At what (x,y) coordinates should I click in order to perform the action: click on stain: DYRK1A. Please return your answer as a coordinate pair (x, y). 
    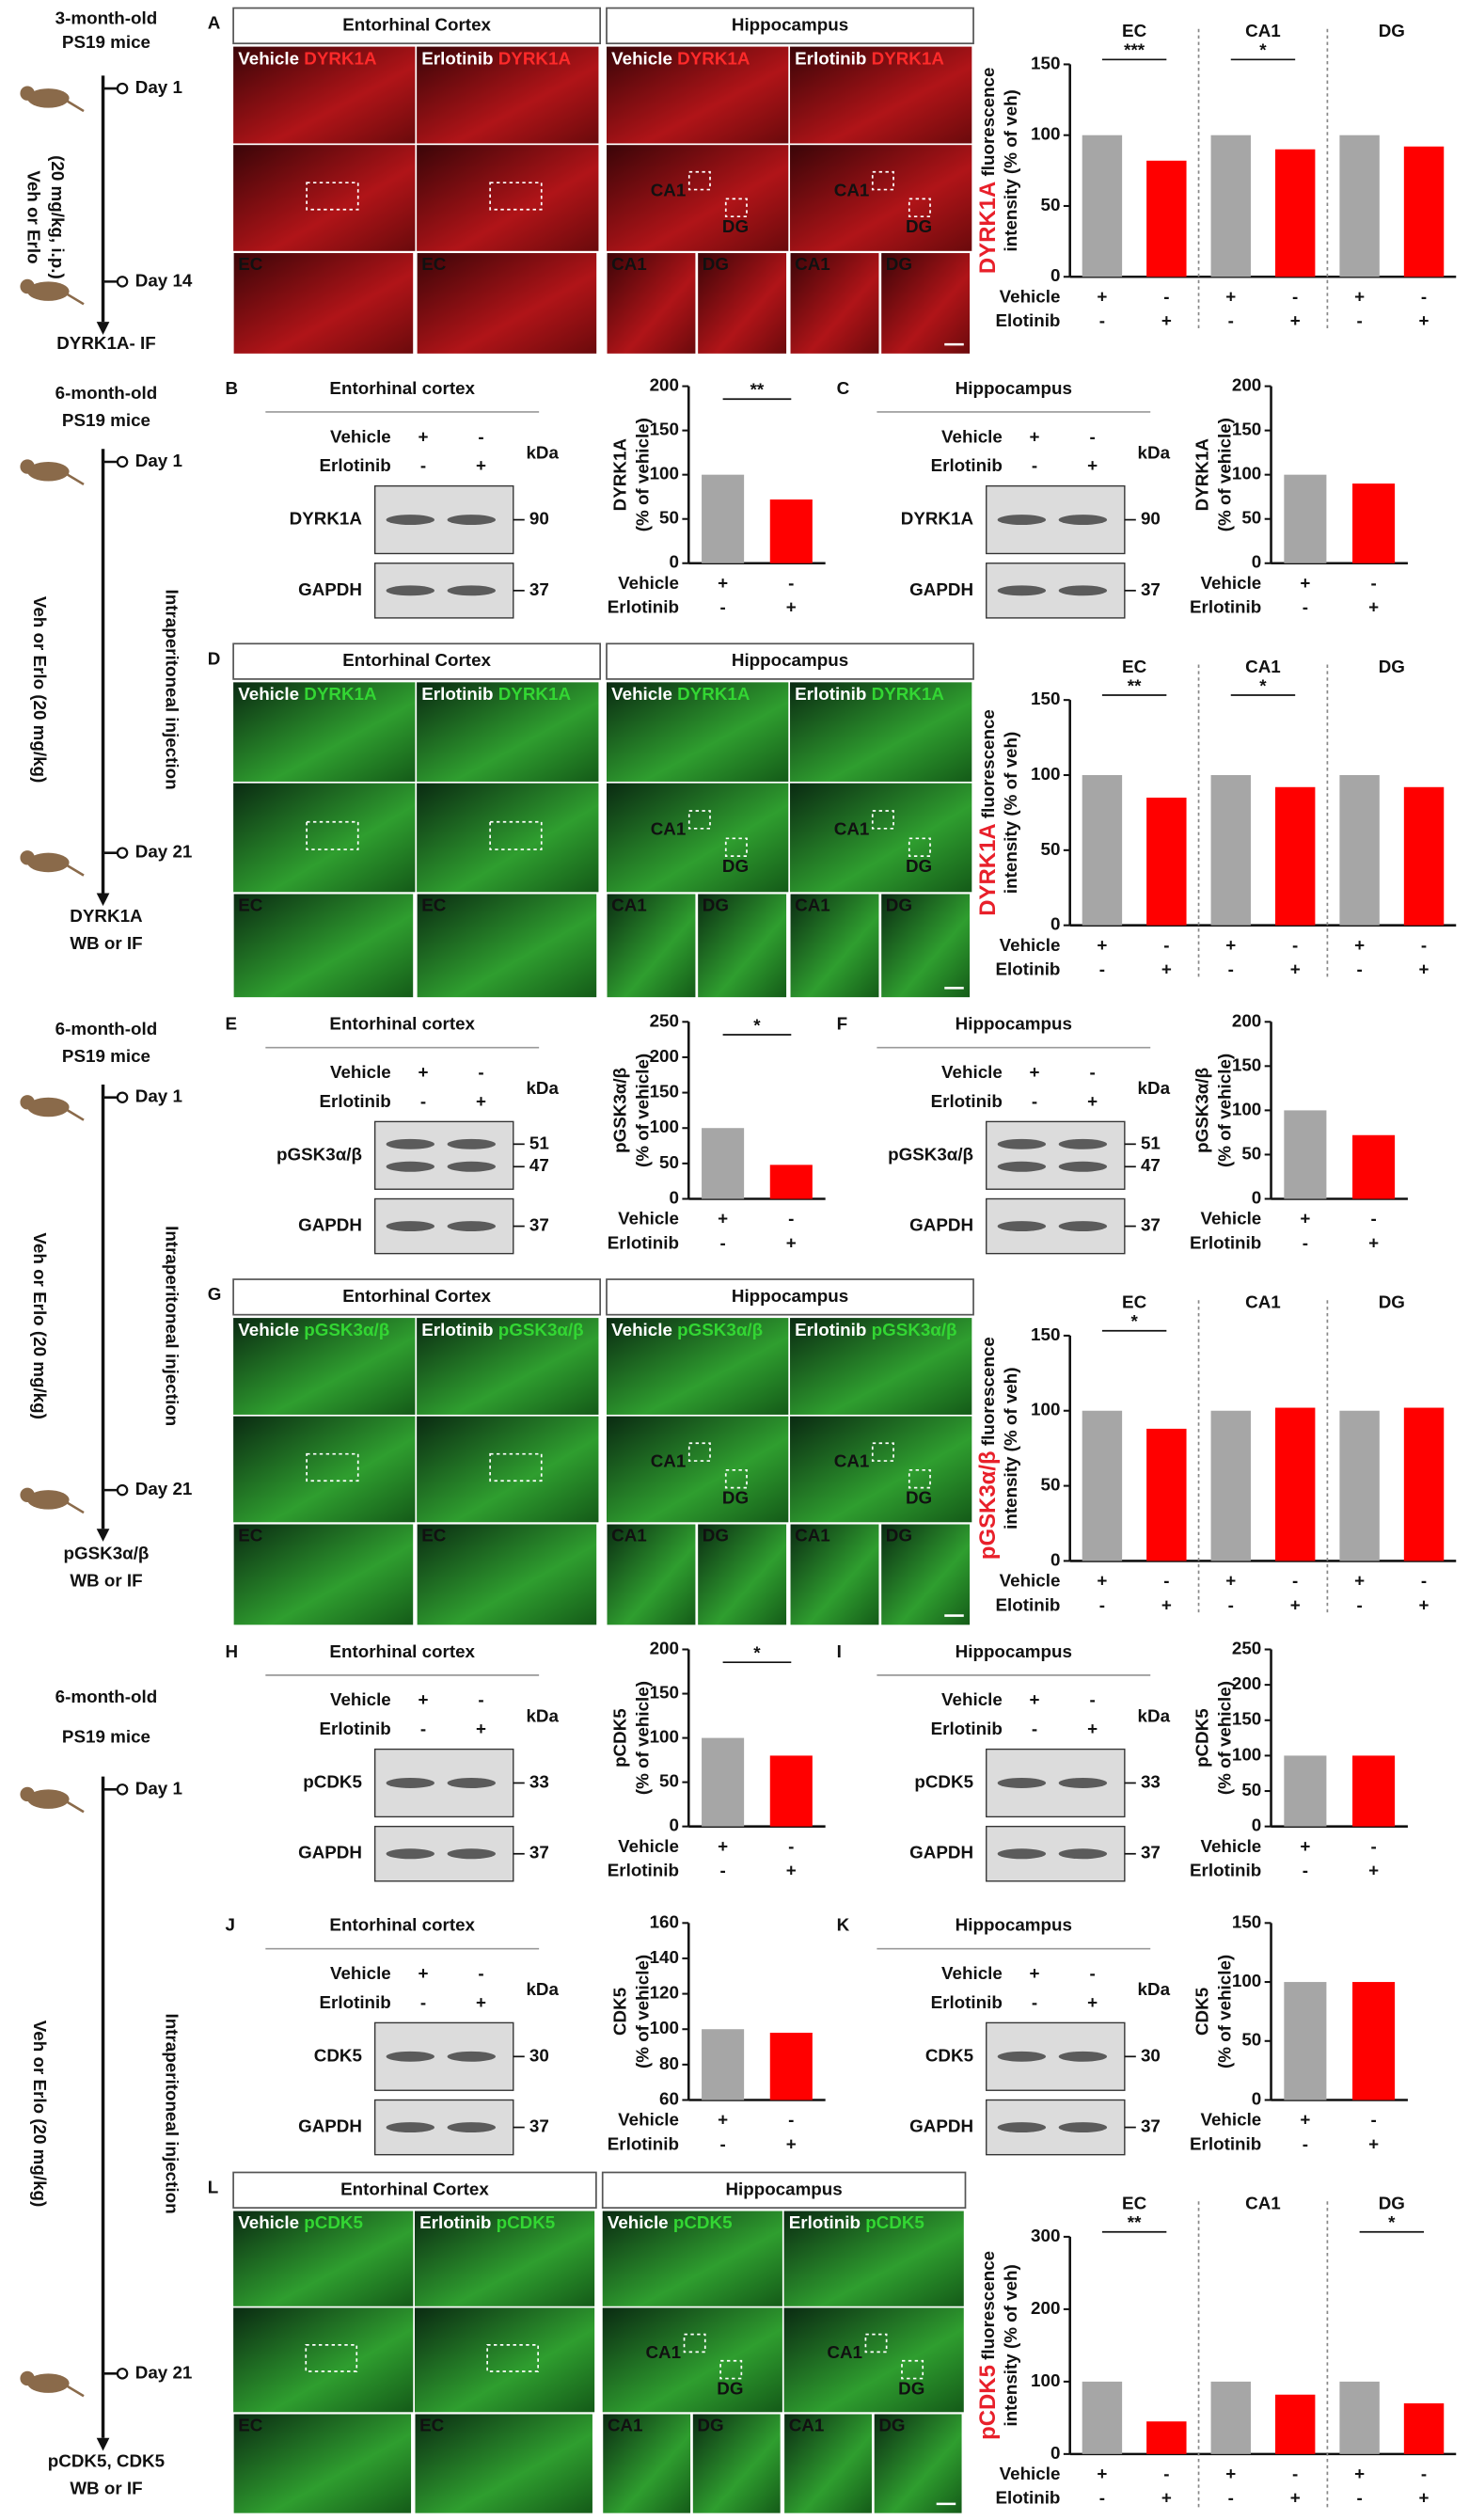
    Looking at the image, I should click on (340, 694).